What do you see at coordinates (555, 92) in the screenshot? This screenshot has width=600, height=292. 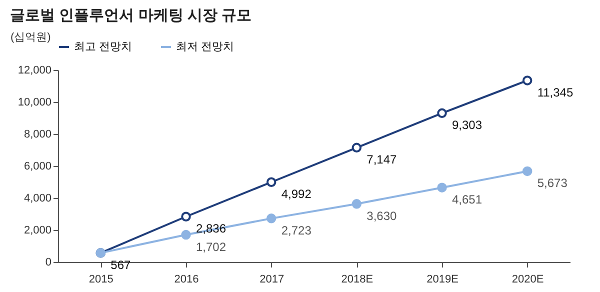 I see `data-label: 11,345` at bounding box center [555, 92].